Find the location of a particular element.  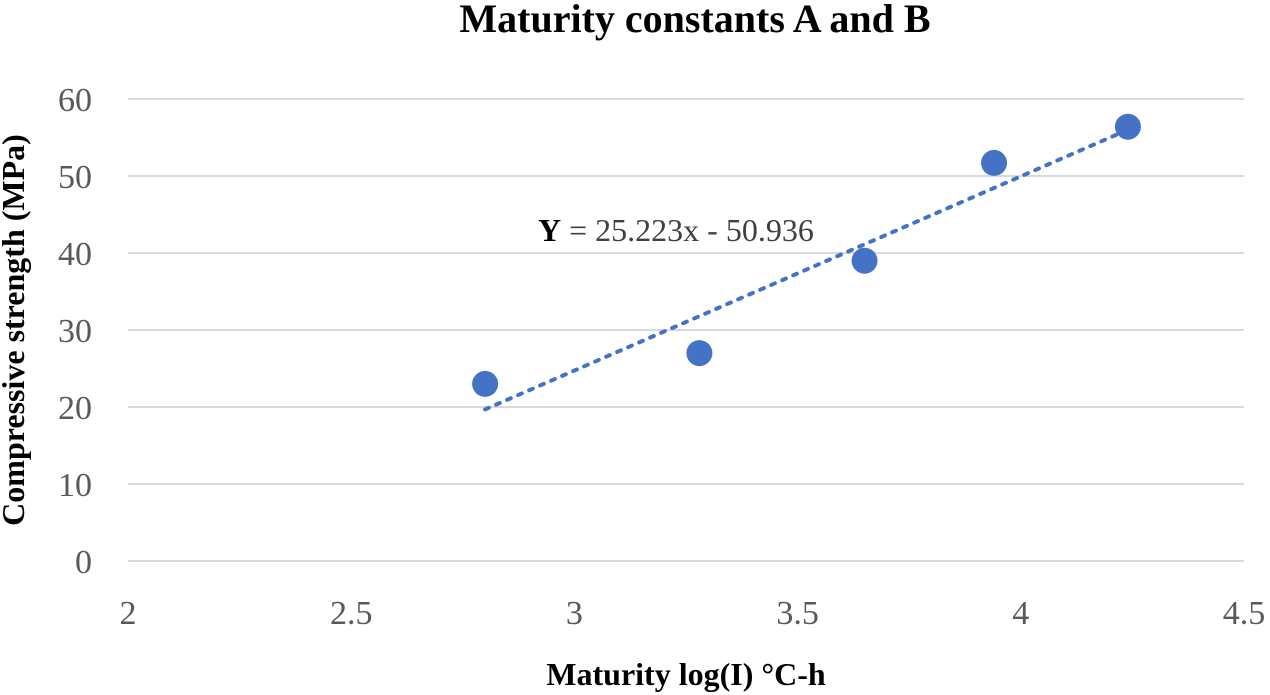

x-tick-label: 2.5 is located at coordinates (351, 613).